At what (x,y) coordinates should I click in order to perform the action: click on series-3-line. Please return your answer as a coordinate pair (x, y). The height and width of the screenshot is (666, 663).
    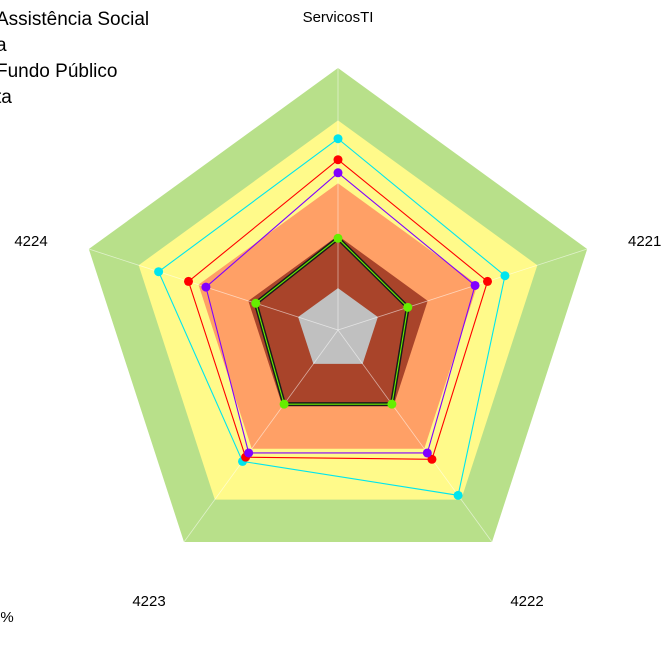
    Looking at the image, I should click on (332, 321).